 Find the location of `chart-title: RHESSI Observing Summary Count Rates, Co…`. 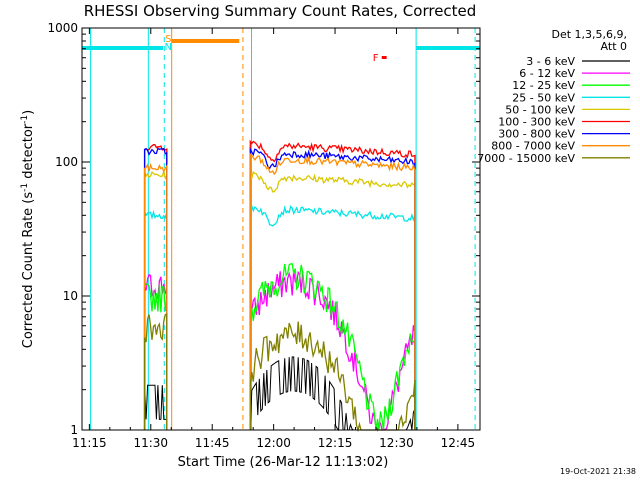

chart-title: RHESSI Observing Summary Count Rates, Co… is located at coordinates (280, 11).